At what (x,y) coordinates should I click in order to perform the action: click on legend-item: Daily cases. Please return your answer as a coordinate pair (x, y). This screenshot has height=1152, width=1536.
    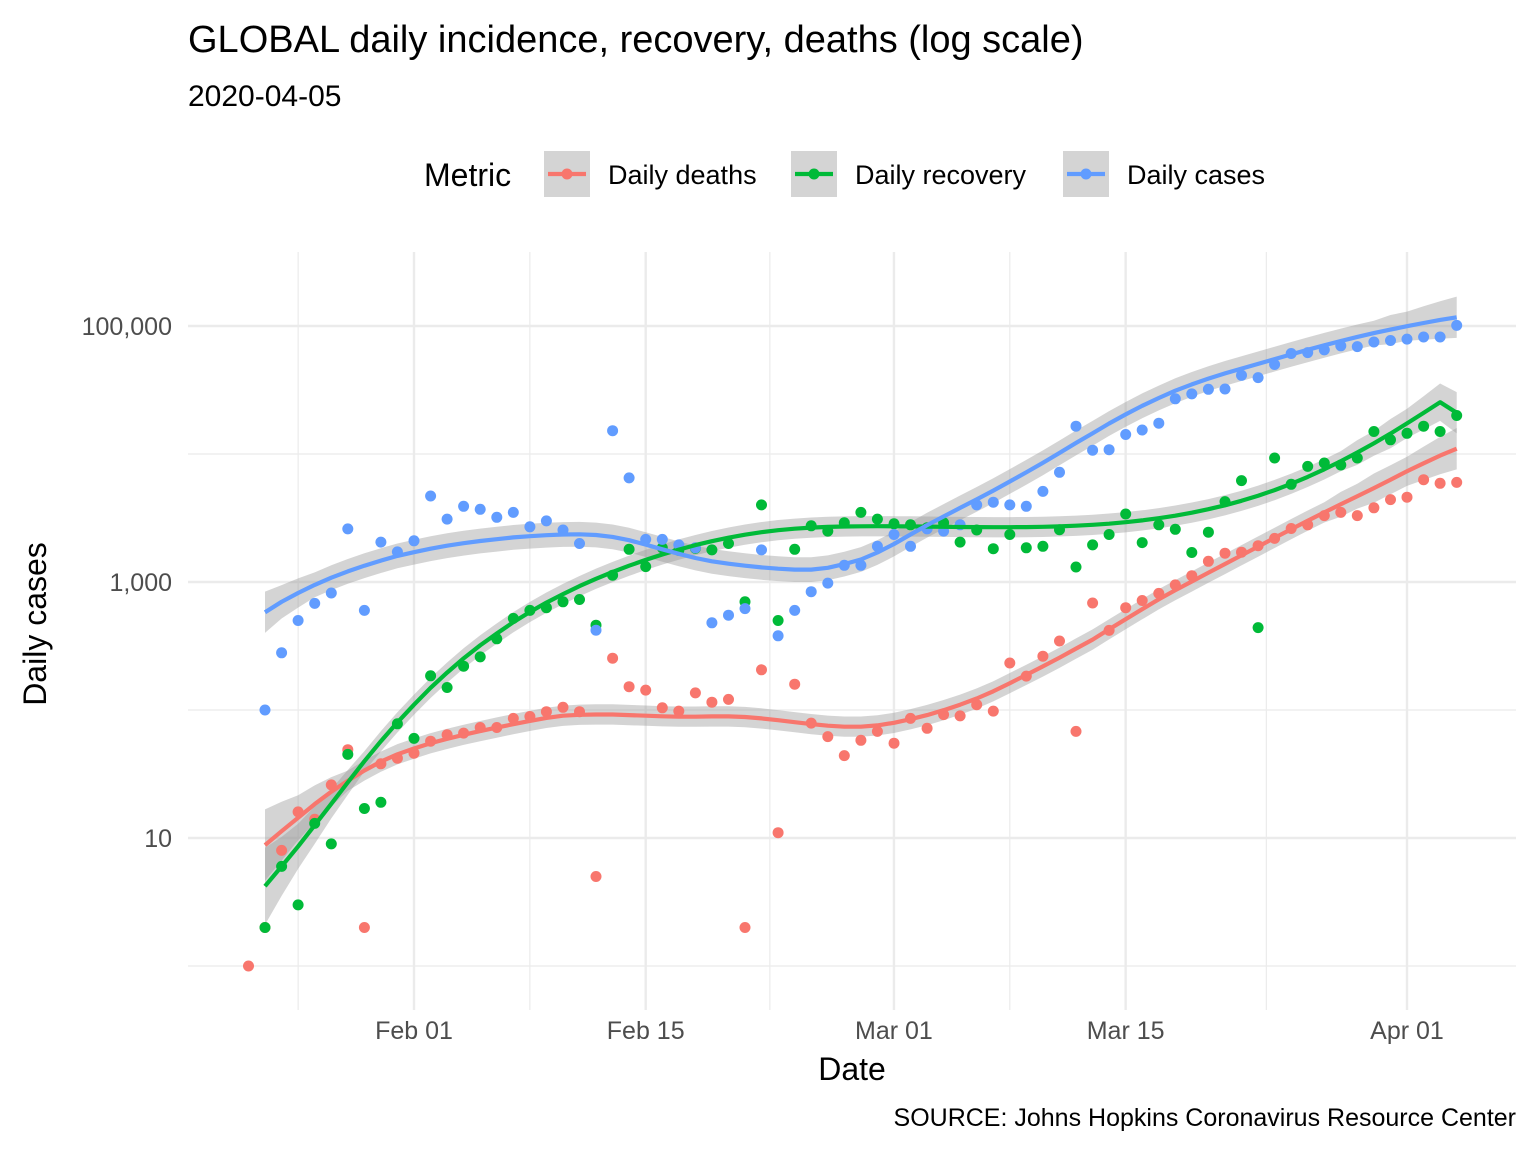
    Looking at the image, I should click on (1164, 174).